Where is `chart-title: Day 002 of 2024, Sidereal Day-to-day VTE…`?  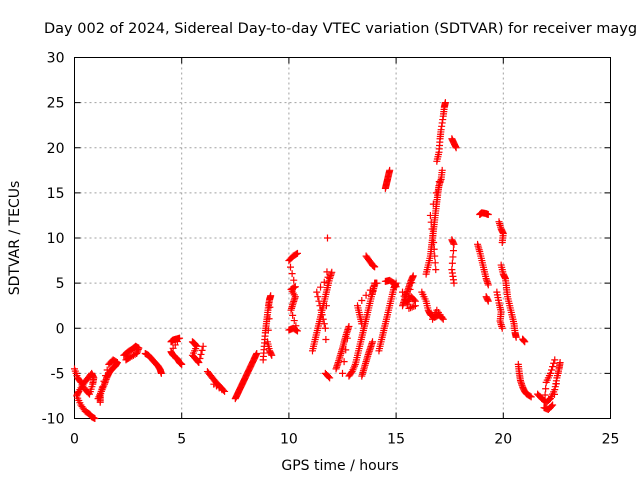
chart-title: Day 002 of 2024, Sidereal Day-to-day VTE… is located at coordinates (340, 29).